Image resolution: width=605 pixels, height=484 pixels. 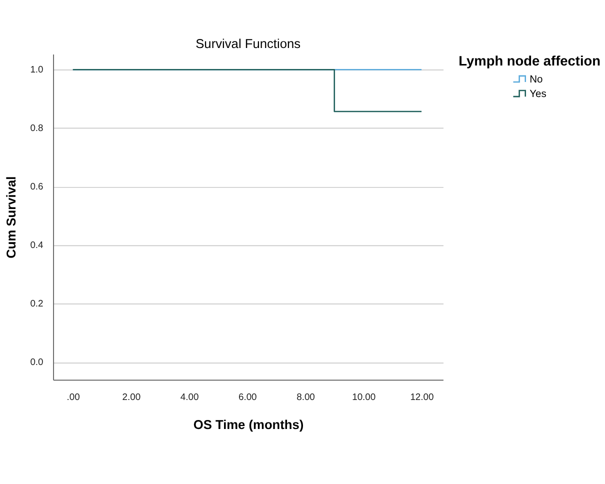 What do you see at coordinates (364, 396) in the screenshot?
I see `x-tick-label: 10.00` at bounding box center [364, 396].